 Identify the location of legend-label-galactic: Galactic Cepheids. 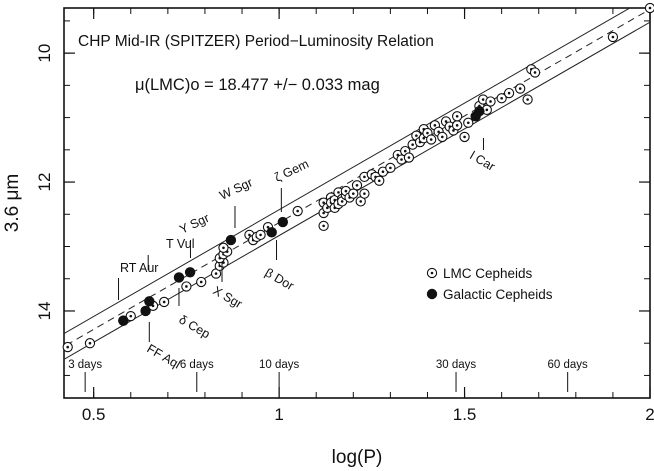
(498, 294).